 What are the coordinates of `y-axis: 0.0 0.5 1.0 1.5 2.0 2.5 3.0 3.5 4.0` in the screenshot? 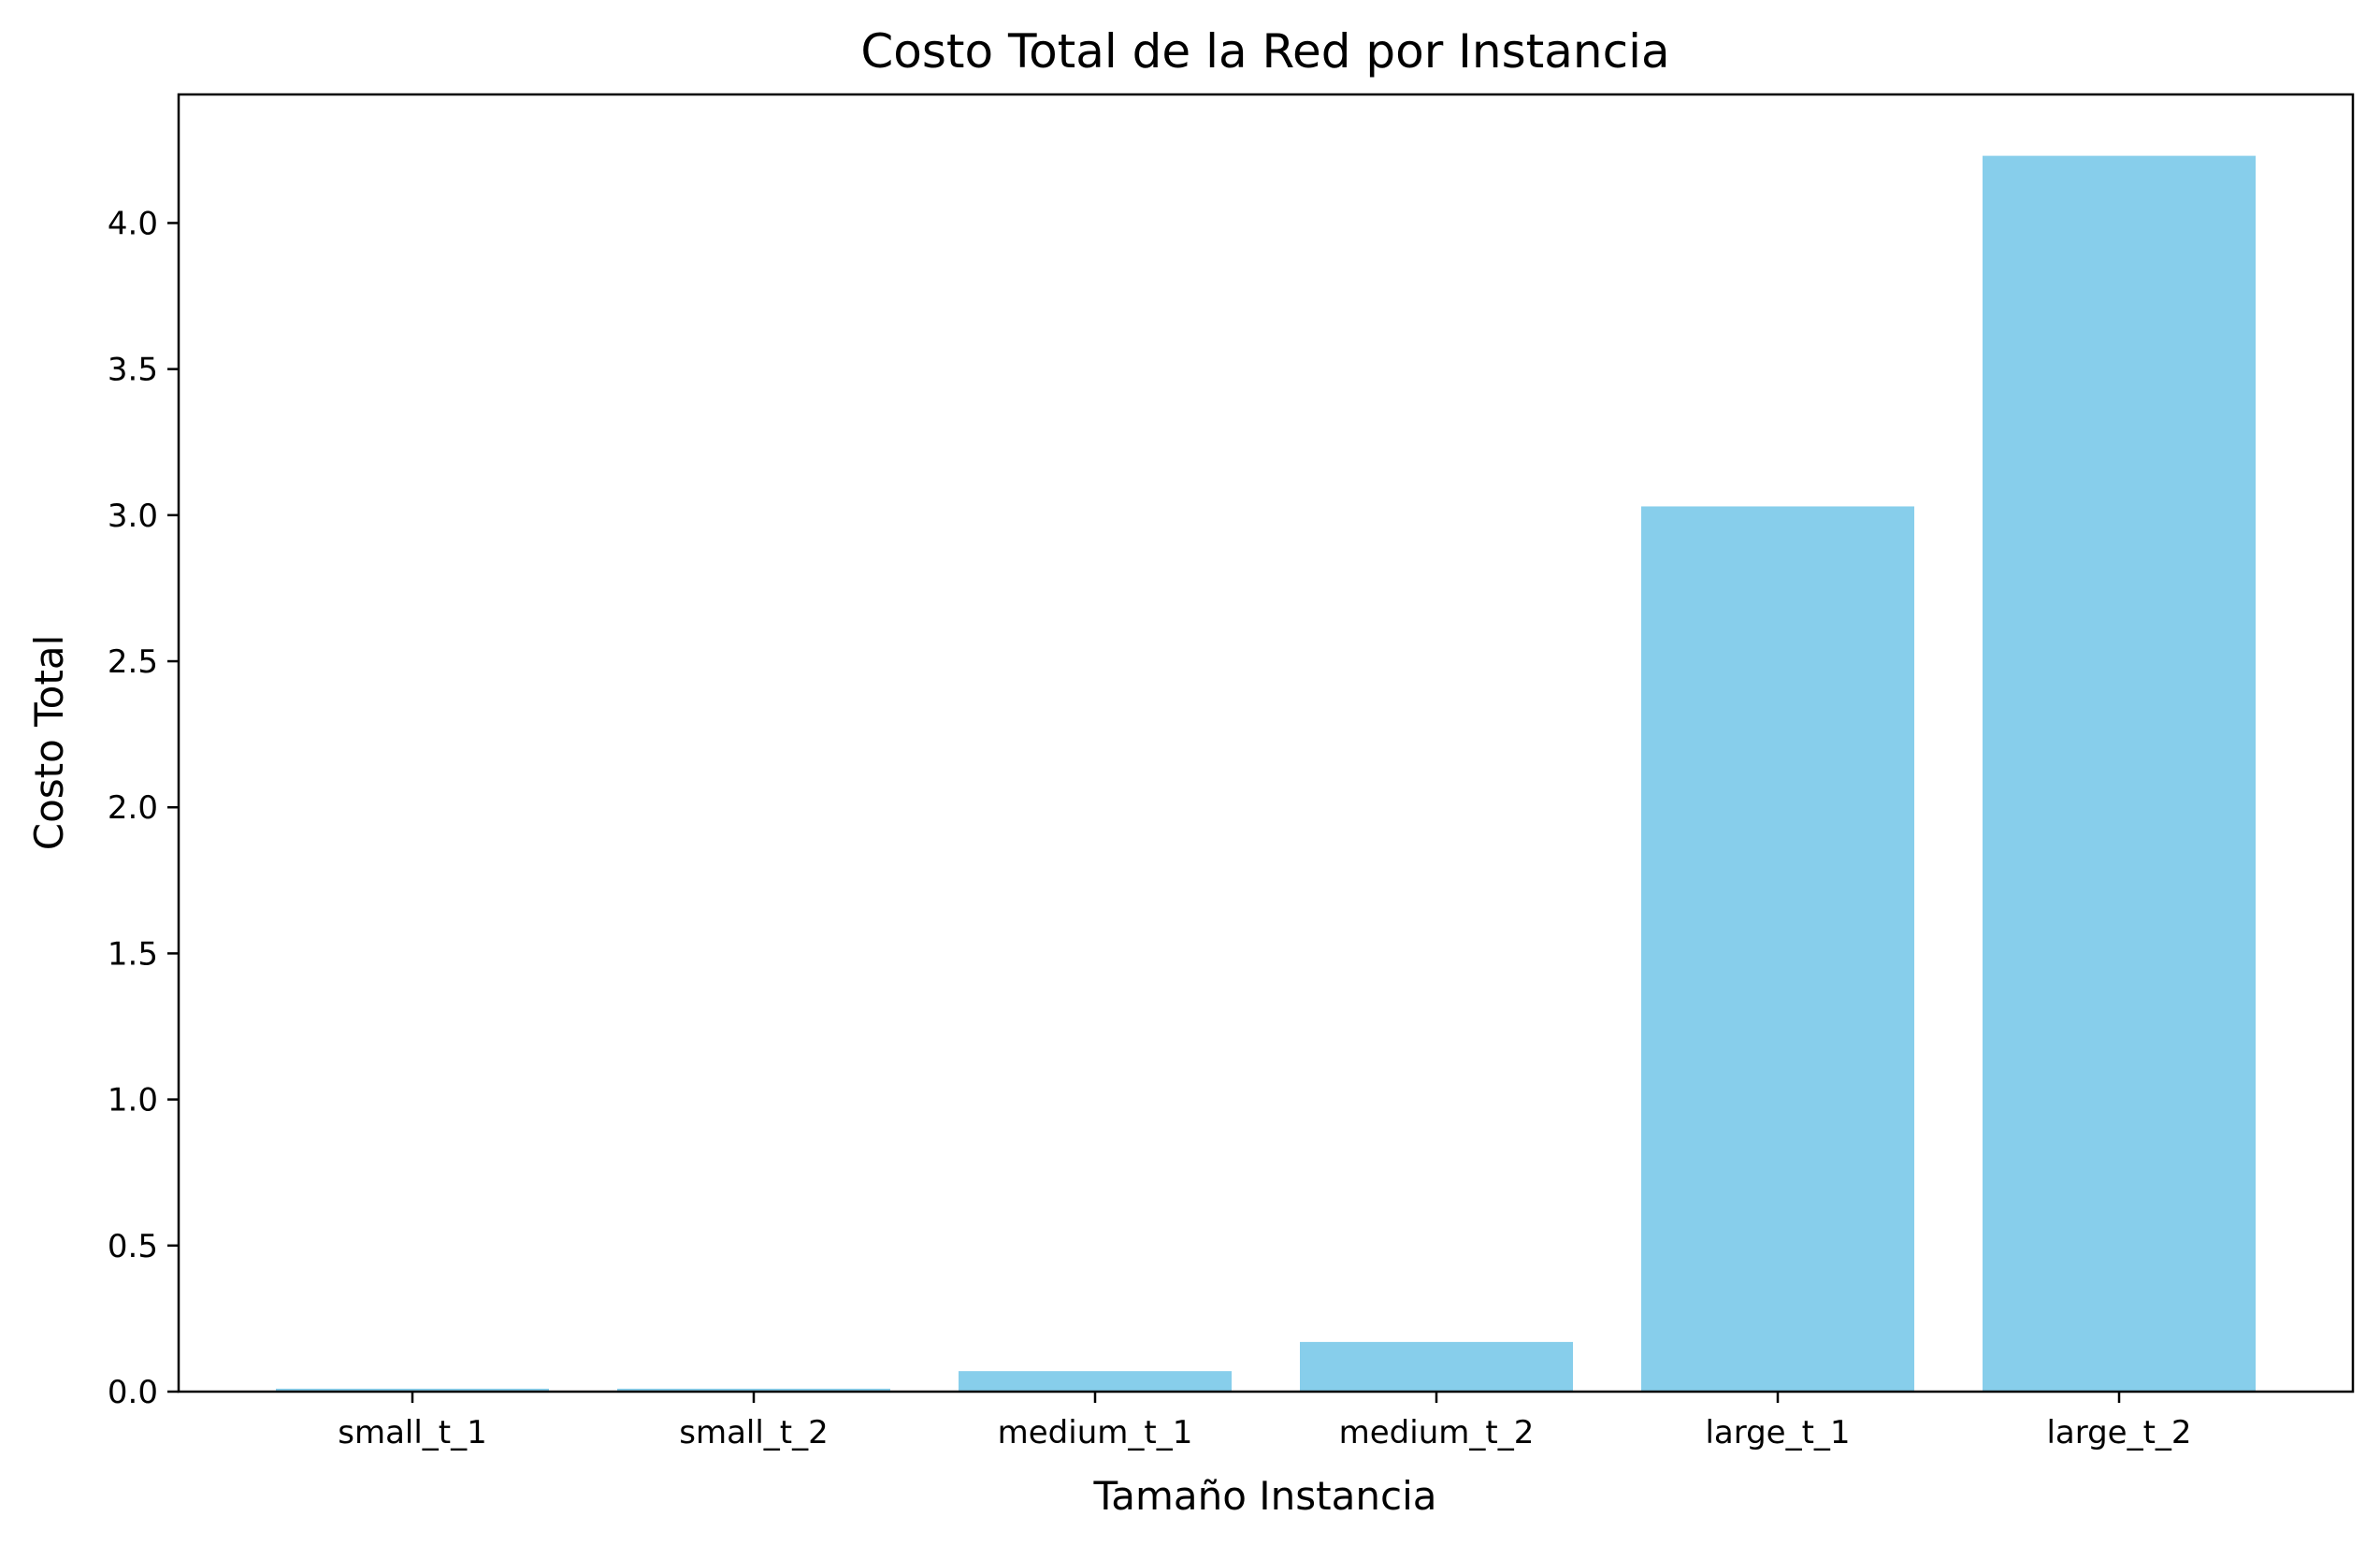 It's located at (143, 808).